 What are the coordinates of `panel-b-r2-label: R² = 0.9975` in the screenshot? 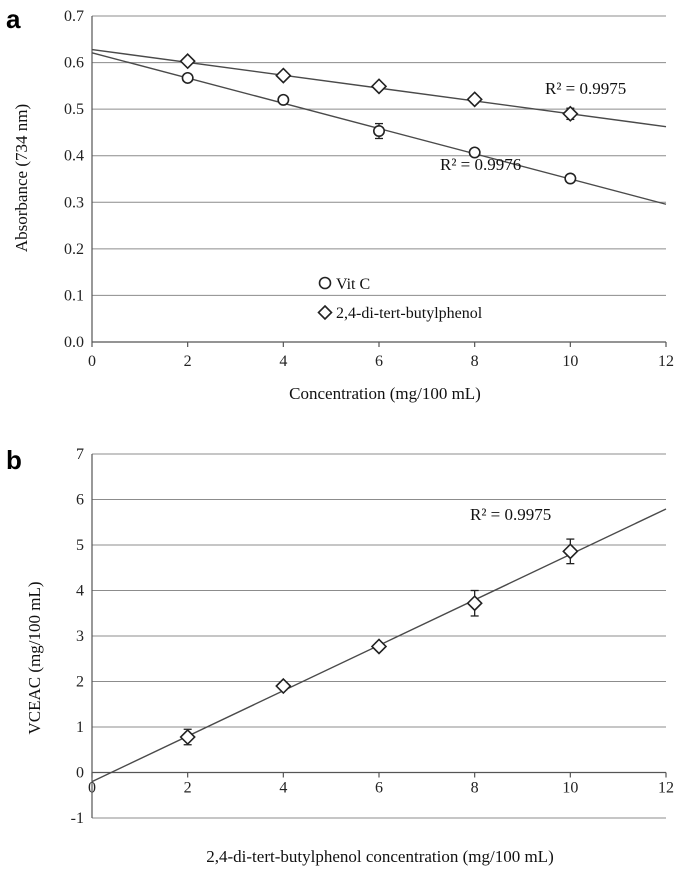 It's located at (510, 514).